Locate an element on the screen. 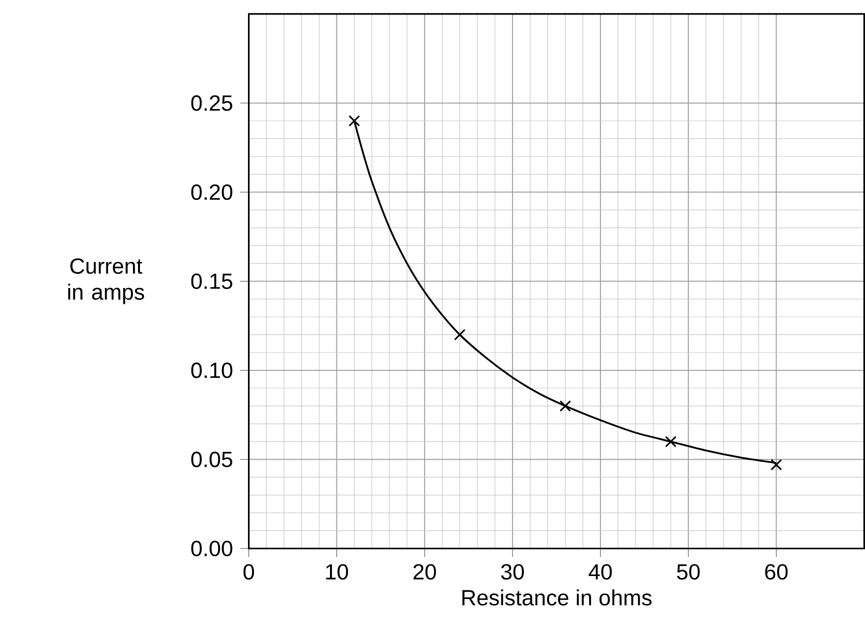 The height and width of the screenshot is (640, 865). y-tick-label: 0.05 is located at coordinates (211, 459).